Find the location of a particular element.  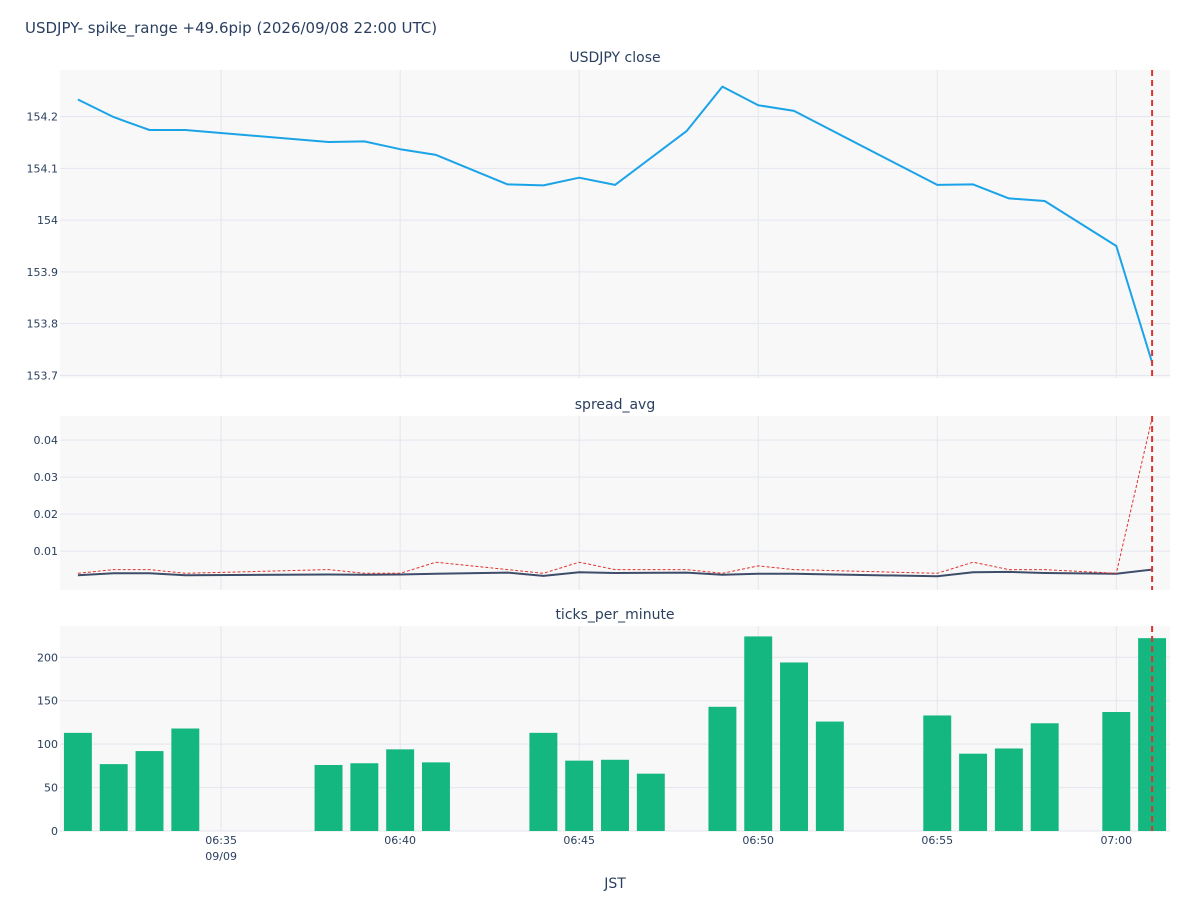

subplot-title: ticks_per_minute is located at coordinates (614, 615).